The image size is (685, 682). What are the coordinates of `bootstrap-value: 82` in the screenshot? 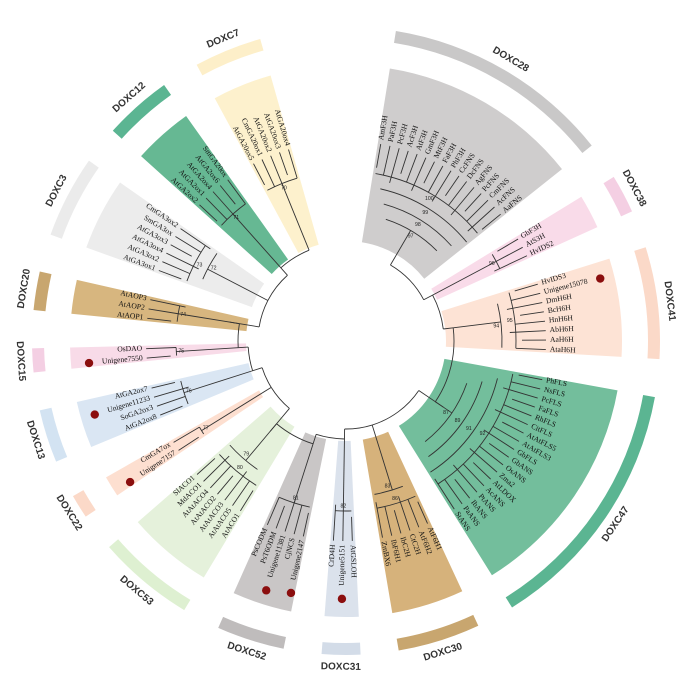 It's located at (344, 506).